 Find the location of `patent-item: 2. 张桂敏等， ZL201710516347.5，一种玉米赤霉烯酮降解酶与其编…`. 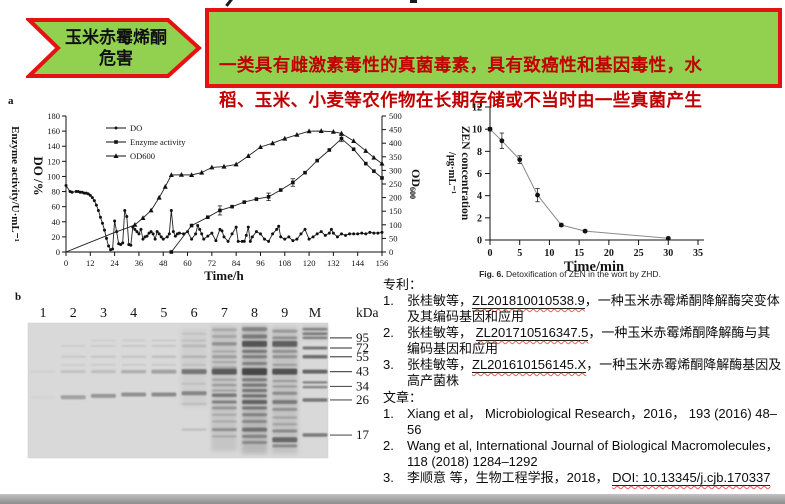

patent-item: 2. 张桂敏等， ZL201710516347.5，一种玉米赤霉烯酮降解酶与其编… is located at coordinates (582, 340).